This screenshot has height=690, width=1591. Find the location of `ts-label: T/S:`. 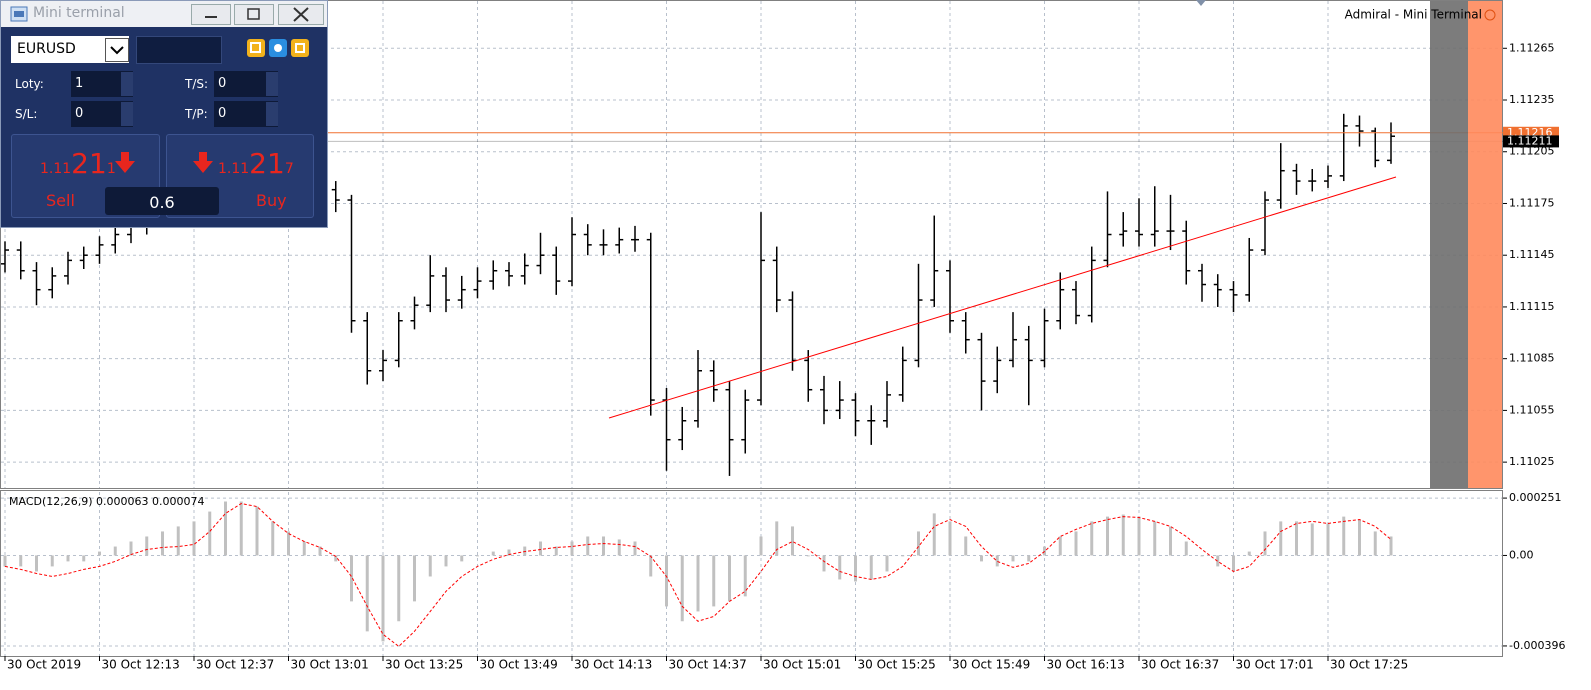

ts-label: T/S: is located at coordinates (197, 84).